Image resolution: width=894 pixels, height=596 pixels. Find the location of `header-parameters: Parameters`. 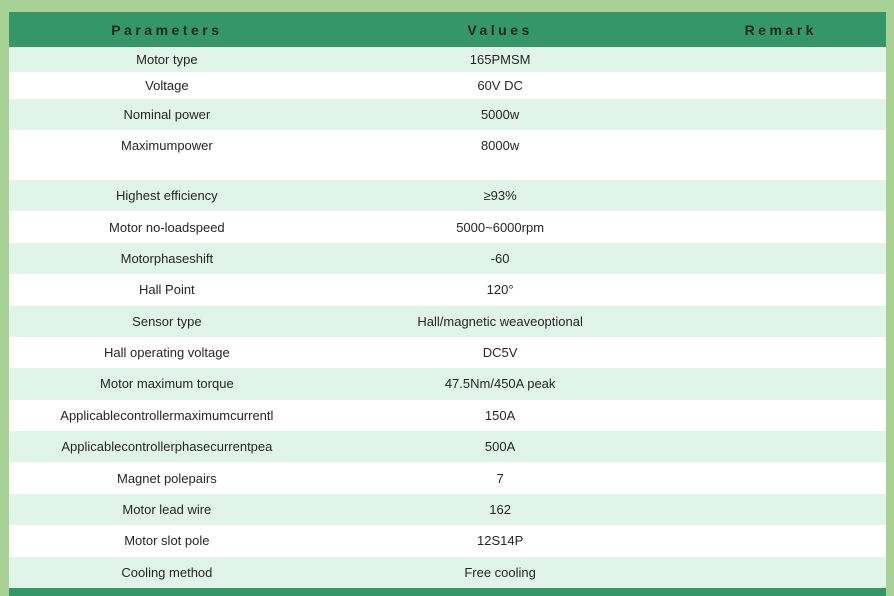

header-parameters: Parameters is located at coordinates (167, 29).